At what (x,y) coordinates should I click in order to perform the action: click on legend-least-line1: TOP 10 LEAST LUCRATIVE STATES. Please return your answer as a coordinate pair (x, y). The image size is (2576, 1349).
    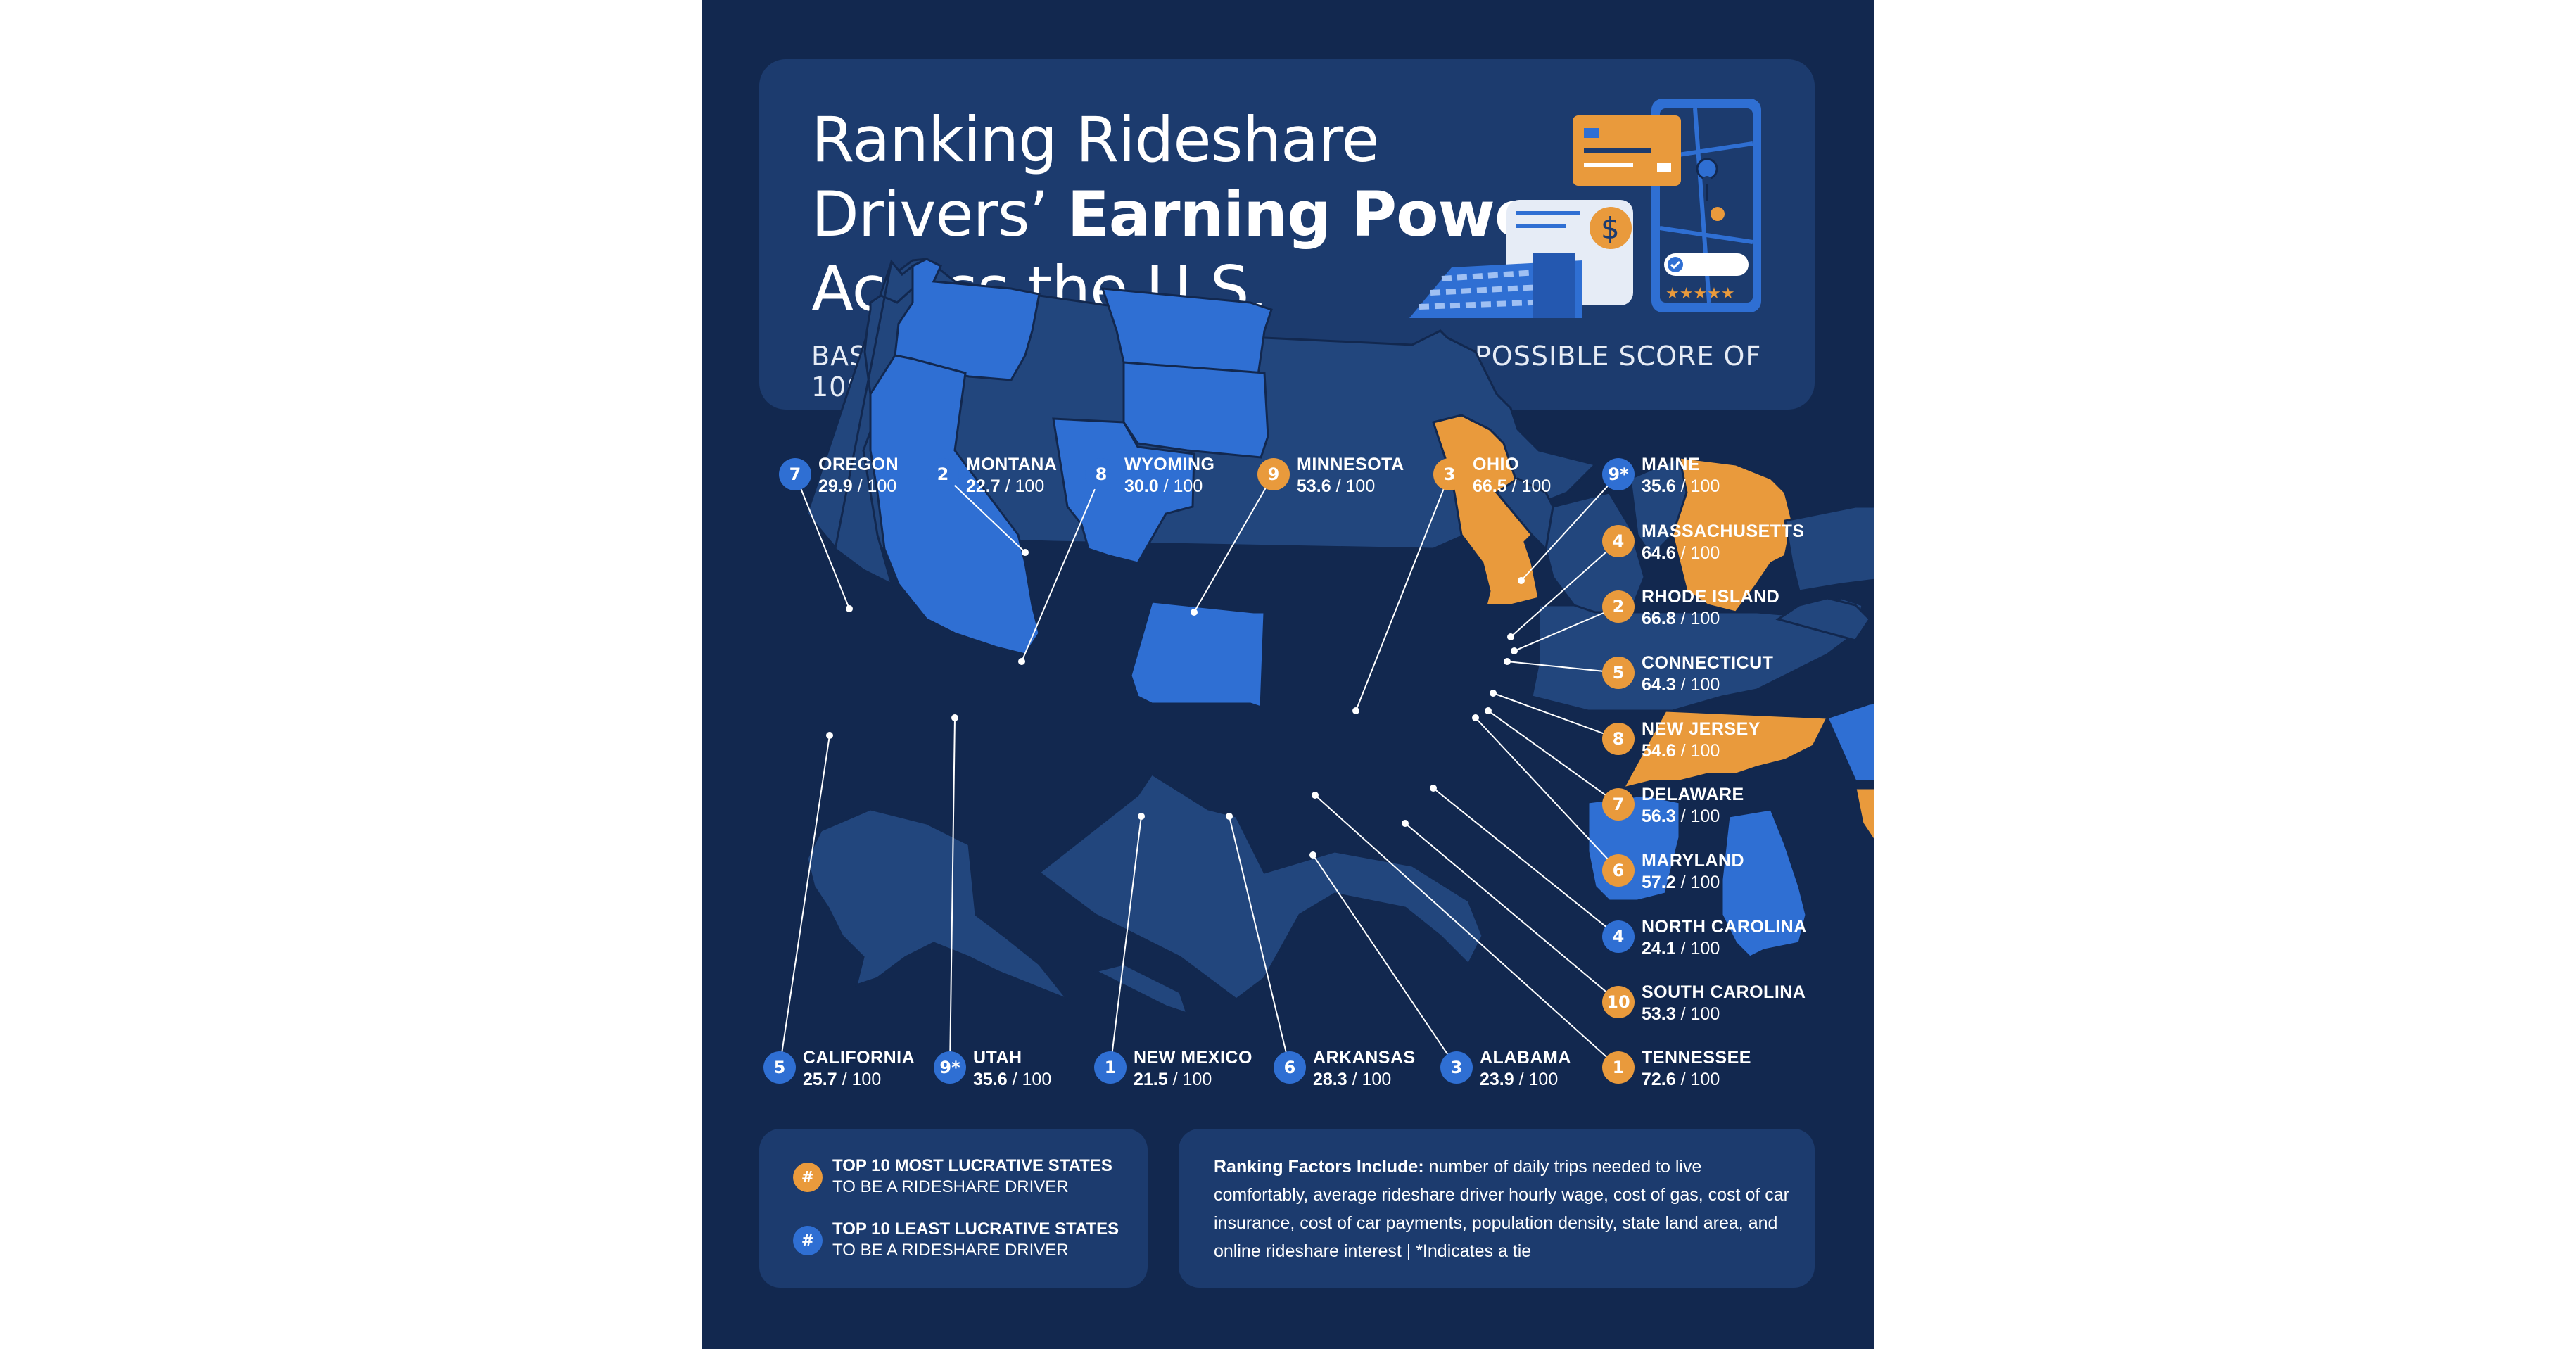
    Looking at the image, I should click on (975, 1229).